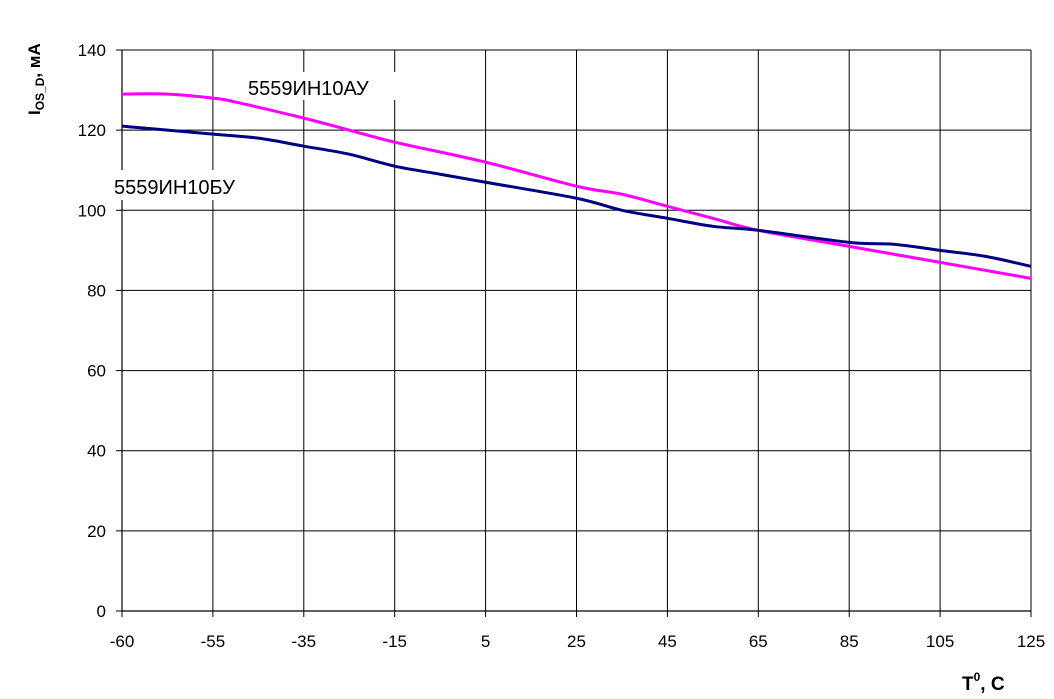 The image size is (1054, 699). What do you see at coordinates (92, 331) in the screenshot?
I see `y-tick-labels: 0 20 40 60 80 100 120 140` at bounding box center [92, 331].